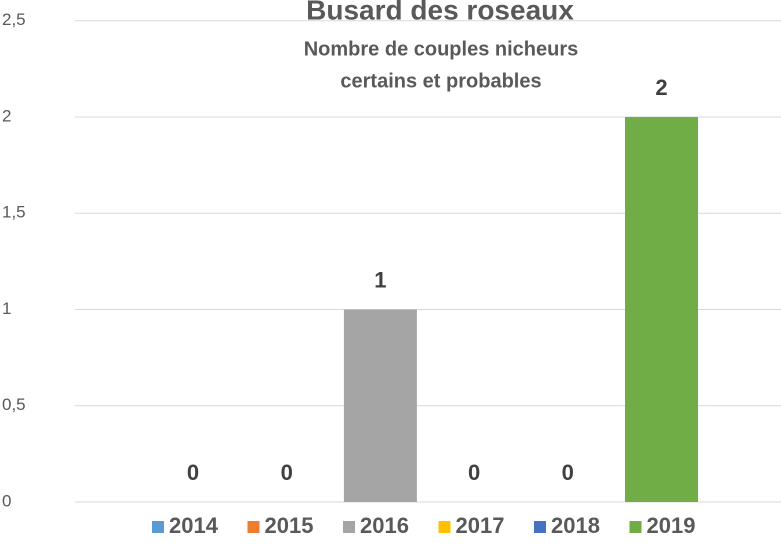 The image size is (781, 544). I want to click on chart-title: Busard des roseaux, so click(440, 12).